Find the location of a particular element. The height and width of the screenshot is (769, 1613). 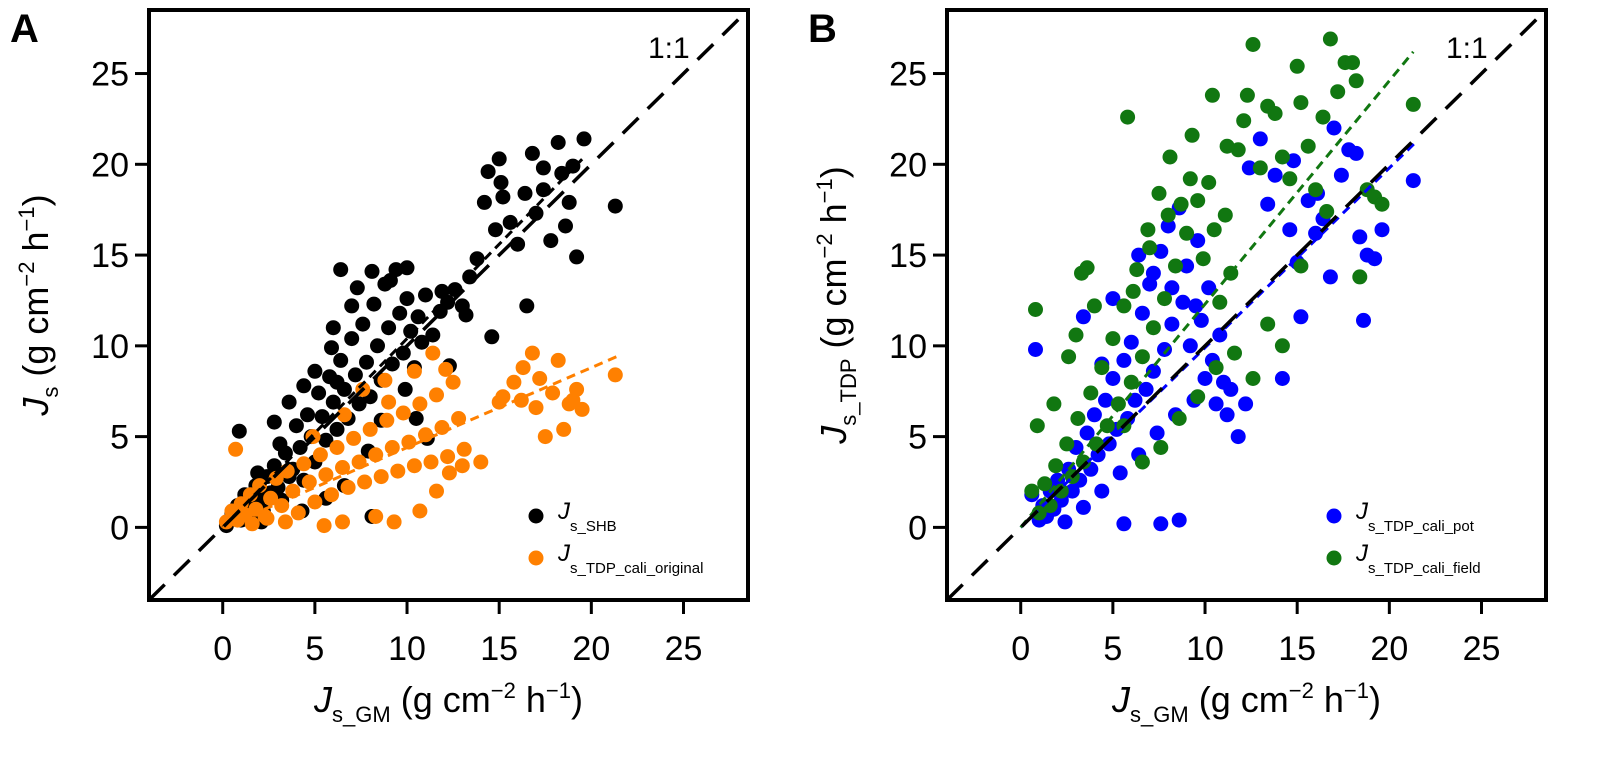

x-label-units-end: h is located at coordinates (1329, 699).